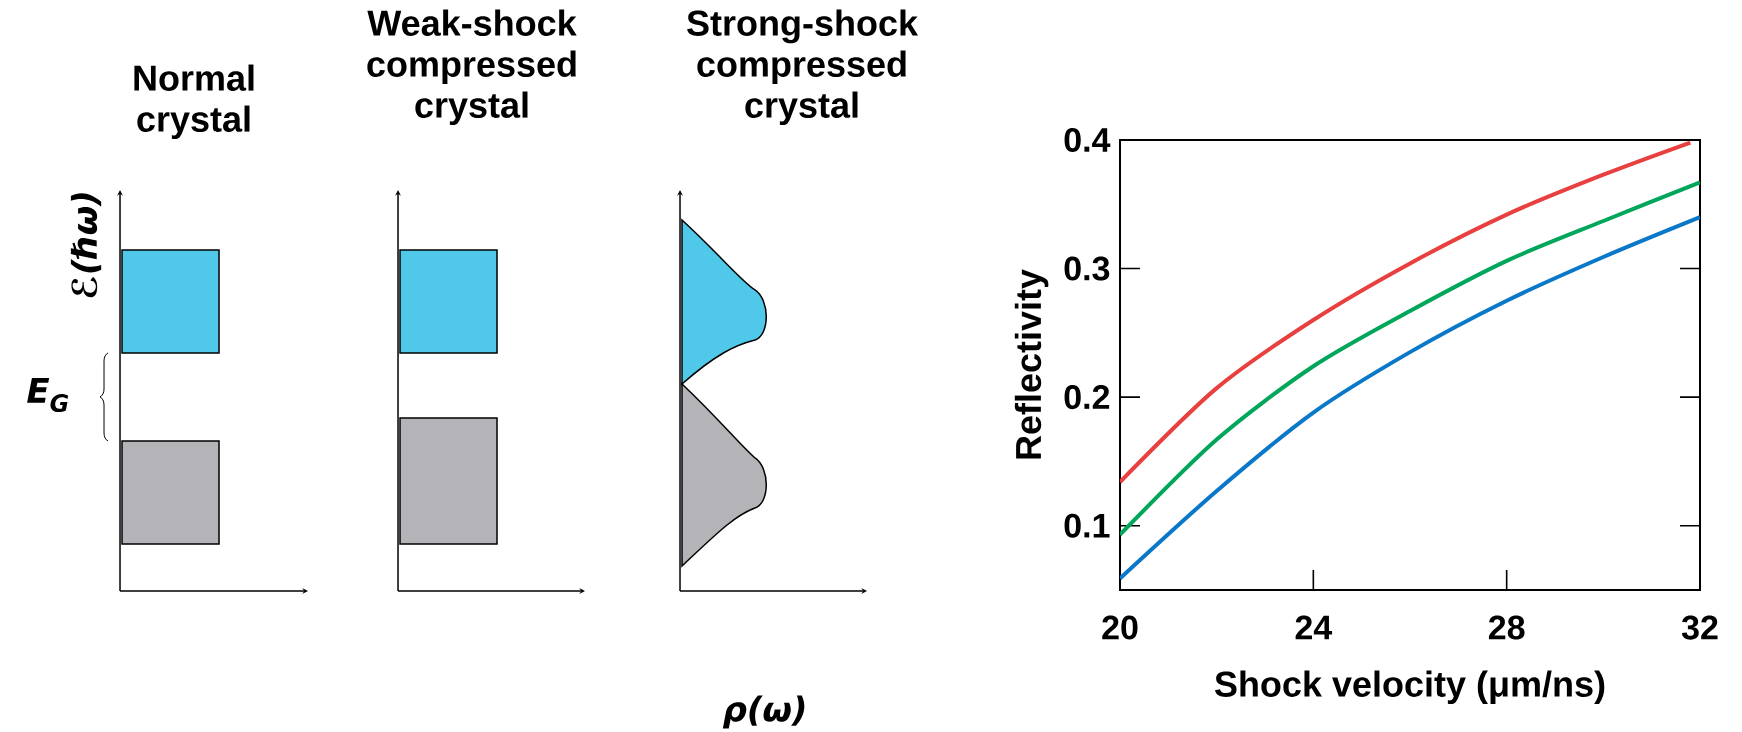 This screenshot has width=1742, height=732. I want to click on y-tick-label: 0.3, so click(1087, 268).